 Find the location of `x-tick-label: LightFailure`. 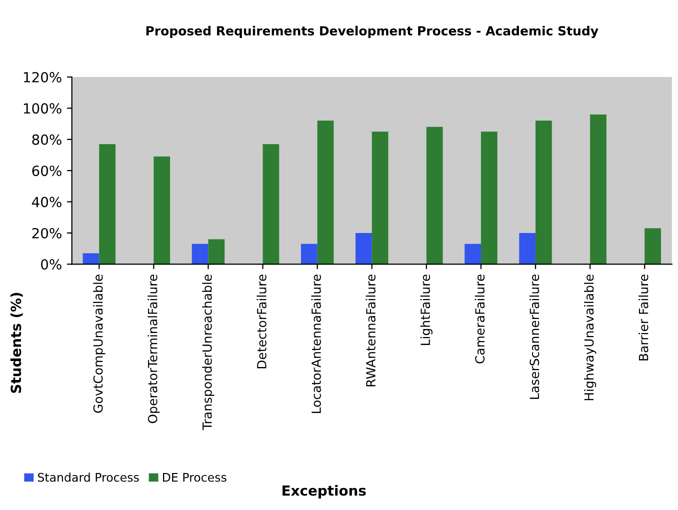

x-tick-label: LightFailure is located at coordinates (426, 309).